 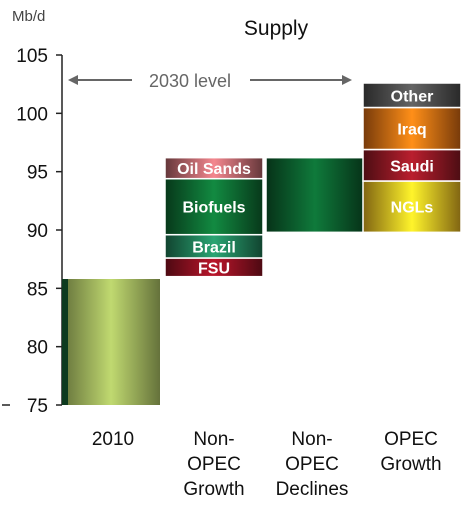 I want to click on bar-edge, so click(x=65, y=342).